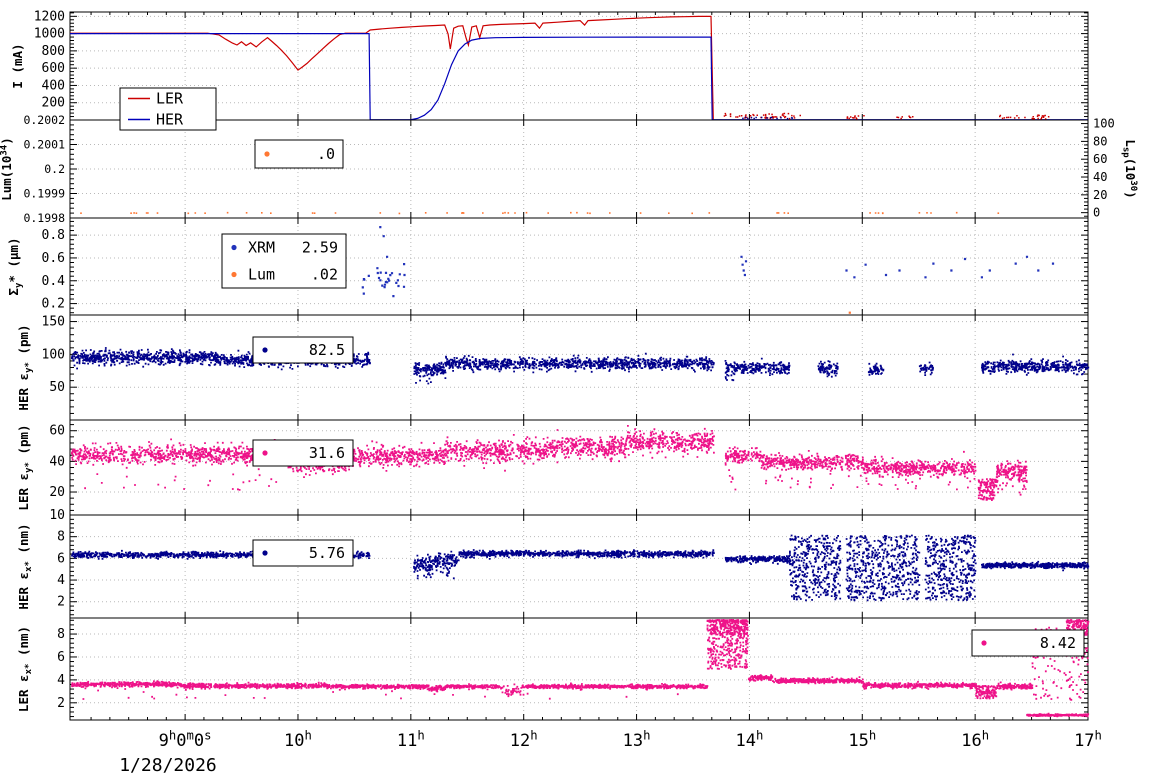 The height and width of the screenshot is (782, 1160). I want to click on y-tick-label: 60, so click(57, 431).